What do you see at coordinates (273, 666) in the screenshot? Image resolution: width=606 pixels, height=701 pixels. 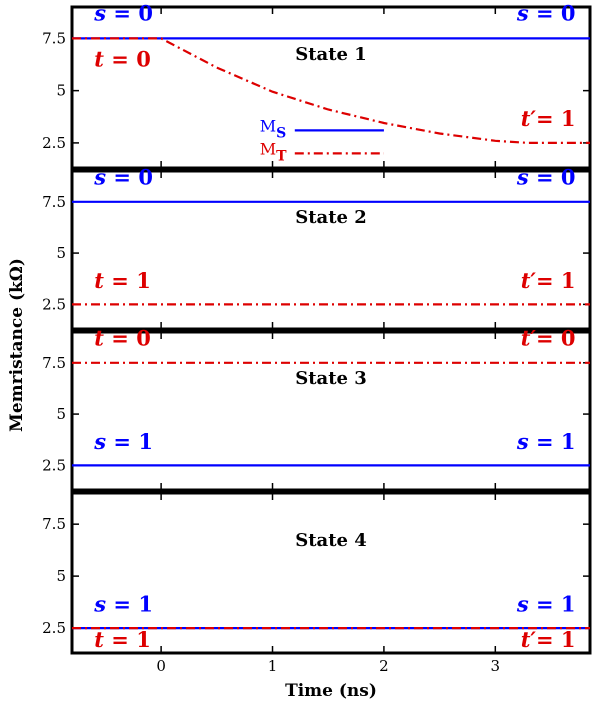 I see `x-tick-label: 1` at bounding box center [273, 666].